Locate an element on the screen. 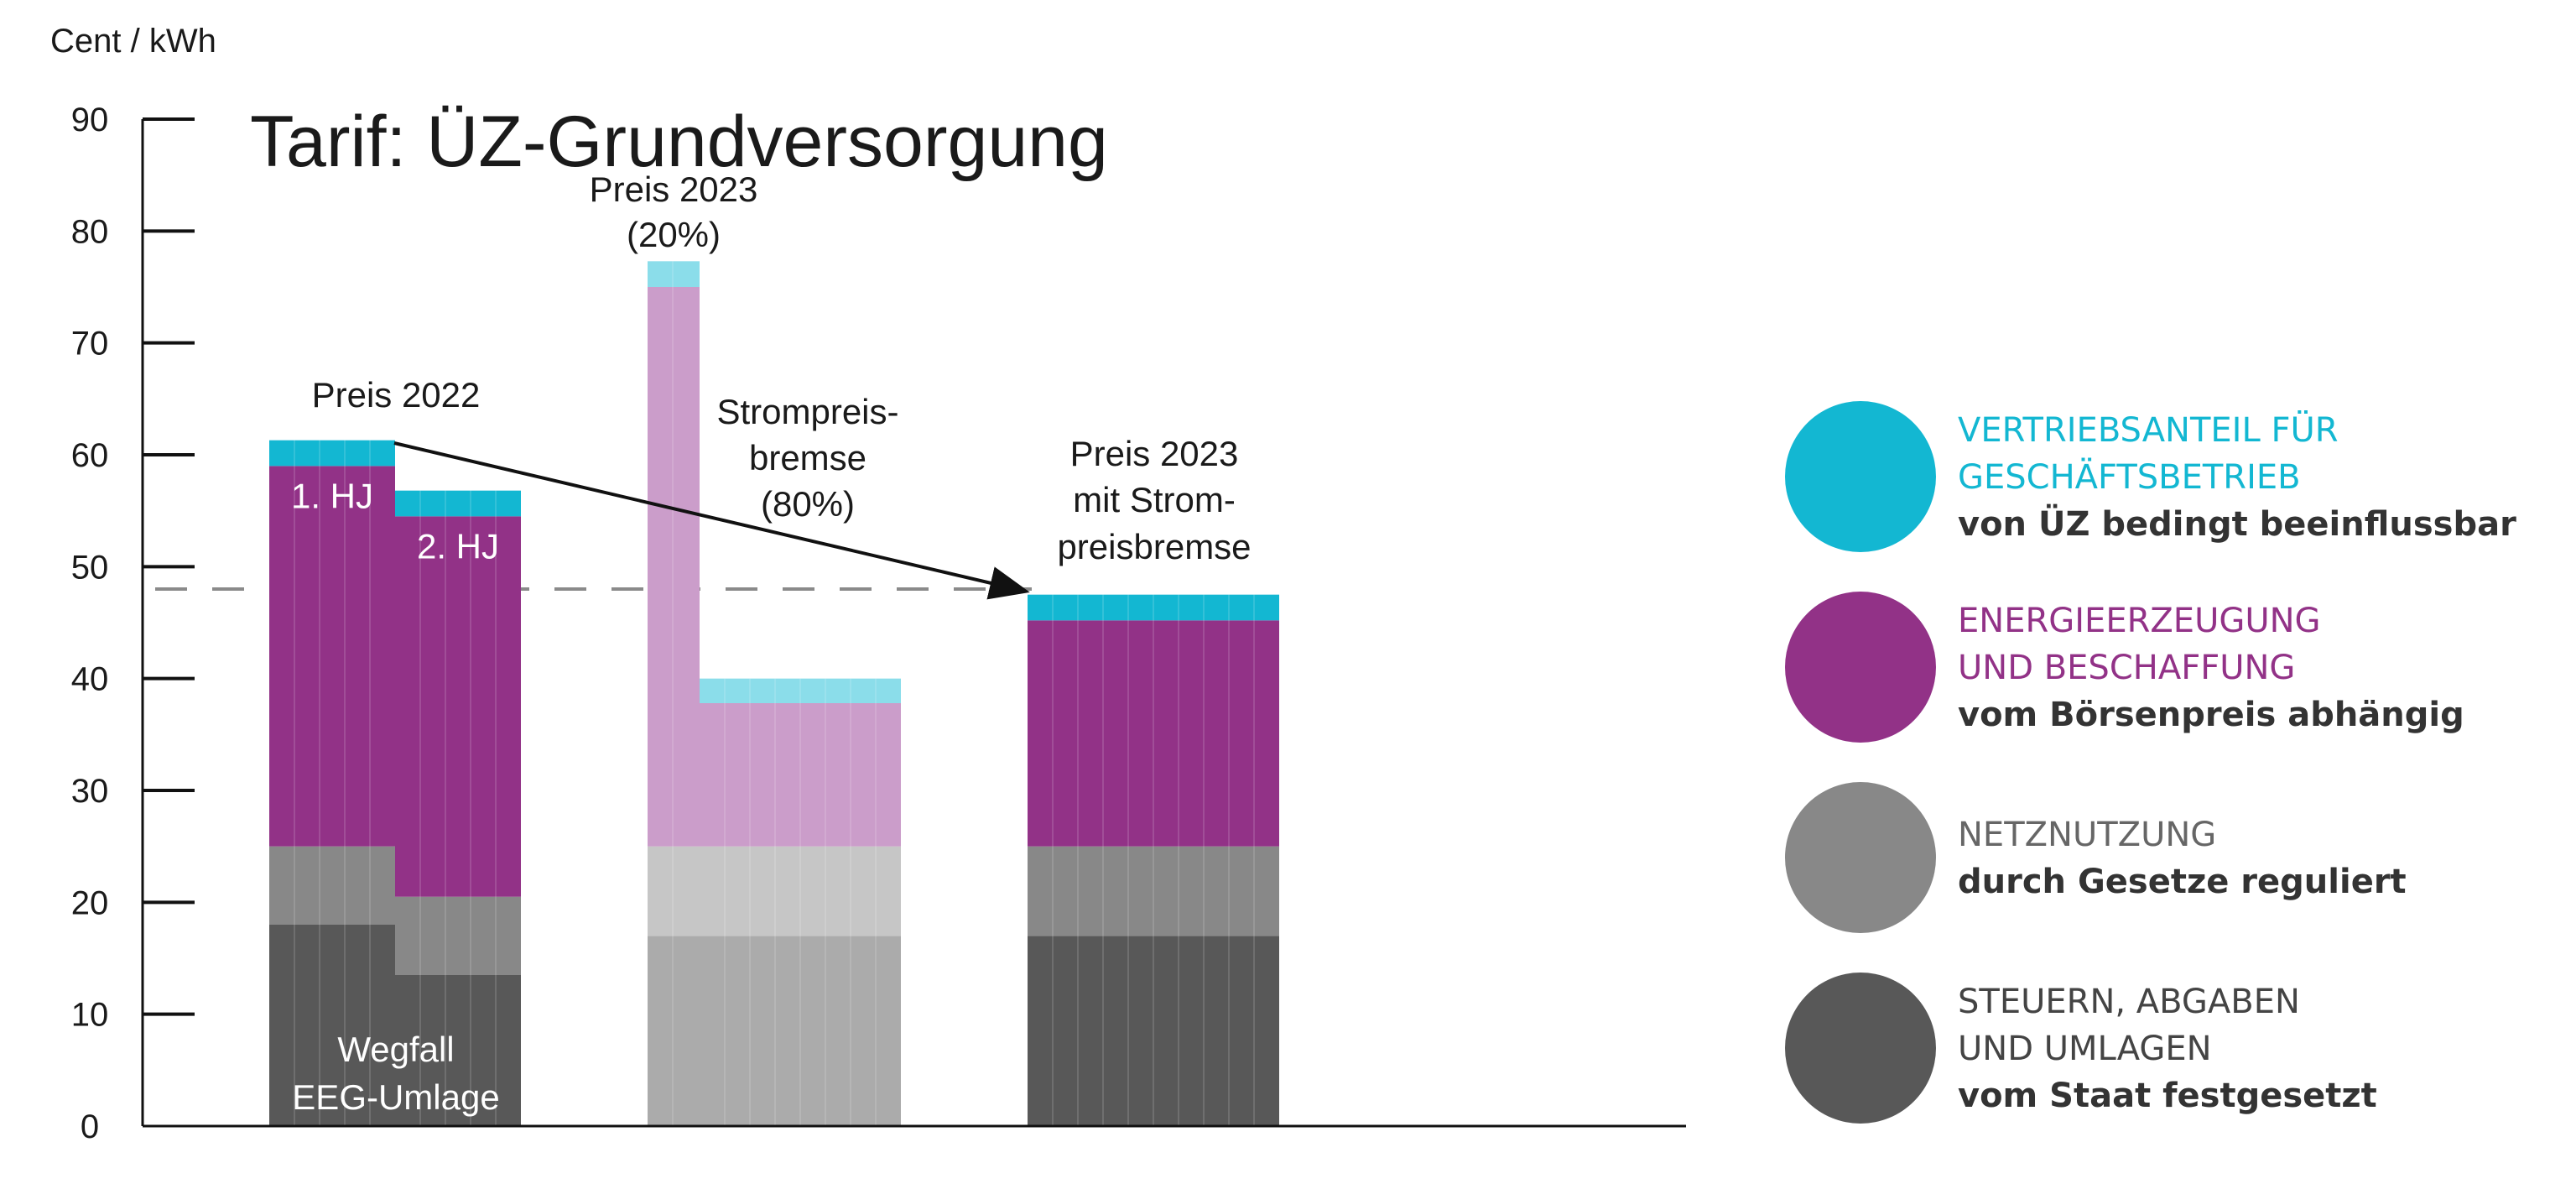  annotation-preis-2022: Preis 2022 is located at coordinates (396, 395).